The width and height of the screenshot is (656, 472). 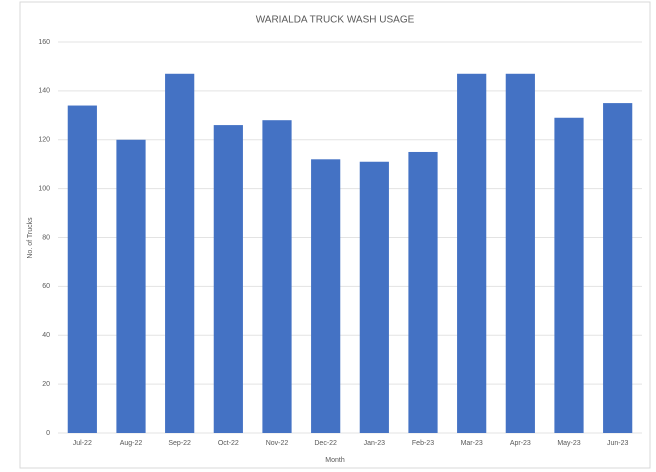 I want to click on x-tick-label: Jul-22, so click(x=82, y=443).